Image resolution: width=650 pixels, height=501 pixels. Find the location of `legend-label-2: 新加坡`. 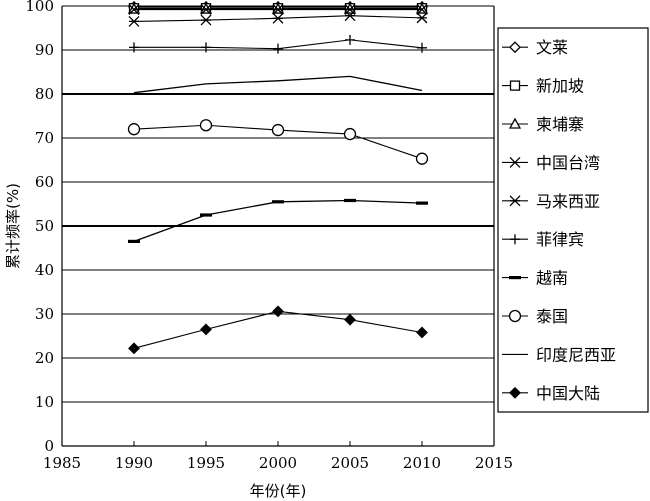

legend-label-2: 新加坡 is located at coordinates (560, 86).